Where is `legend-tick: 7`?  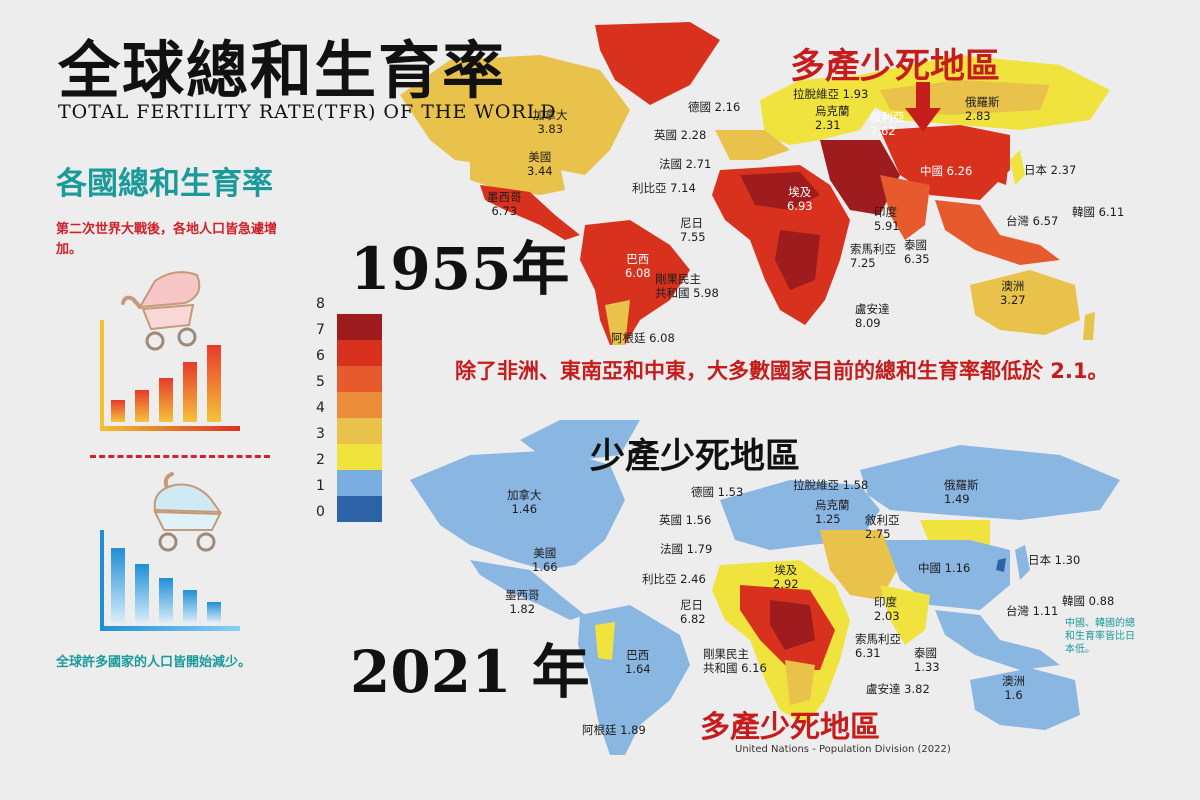 legend-tick: 7 is located at coordinates (320, 330).